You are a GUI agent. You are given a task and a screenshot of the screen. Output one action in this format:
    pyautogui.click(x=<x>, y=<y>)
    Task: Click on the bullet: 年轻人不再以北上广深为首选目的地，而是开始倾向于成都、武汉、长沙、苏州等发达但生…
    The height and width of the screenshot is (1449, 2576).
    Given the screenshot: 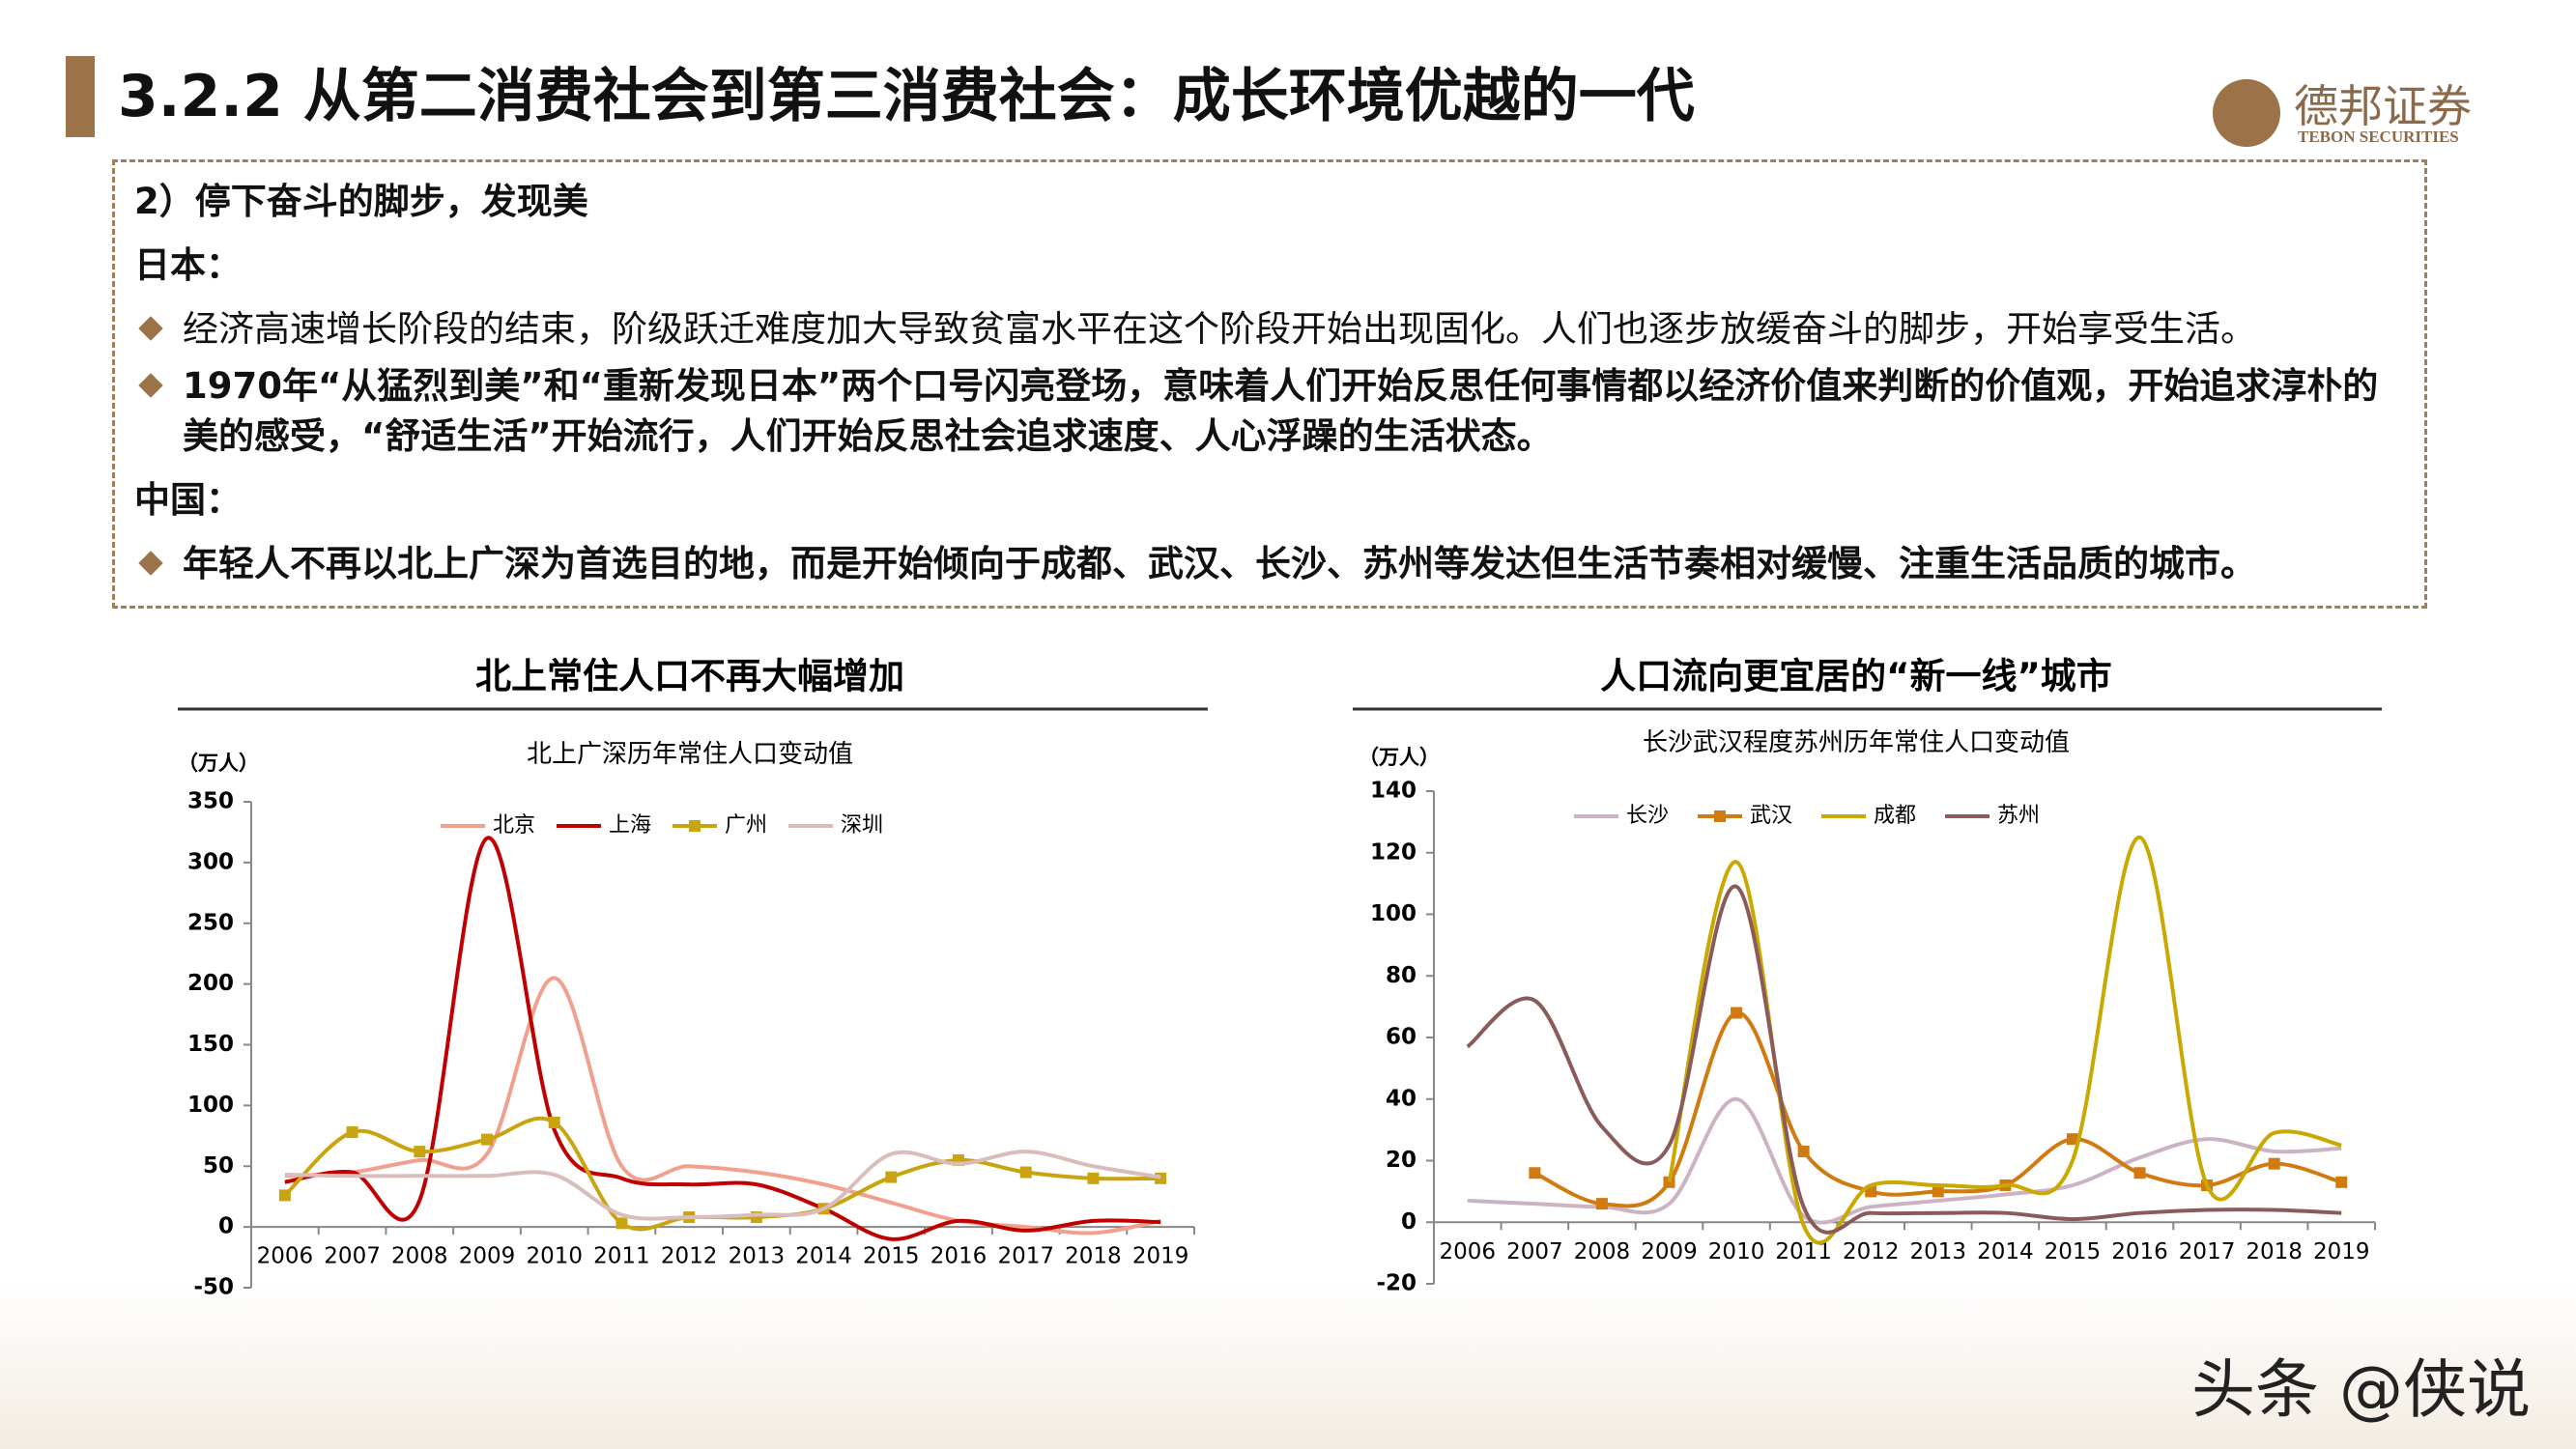 What is the action you would take?
    pyautogui.click(x=1270, y=564)
    